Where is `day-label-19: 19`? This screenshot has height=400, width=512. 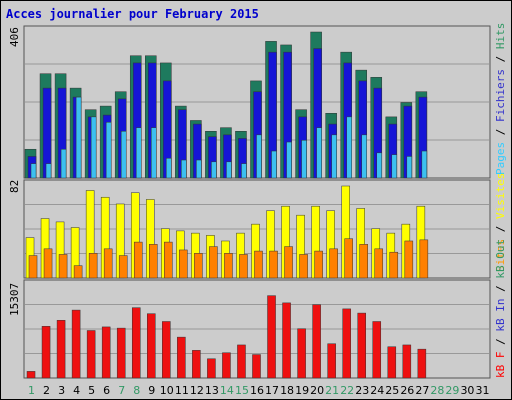
day-label-19: 19 is located at coordinates (302, 390).